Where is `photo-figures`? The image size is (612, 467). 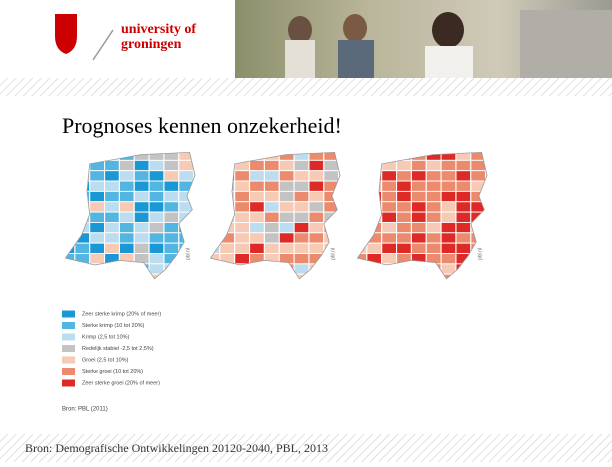
photo-figures is located at coordinates (448, 44).